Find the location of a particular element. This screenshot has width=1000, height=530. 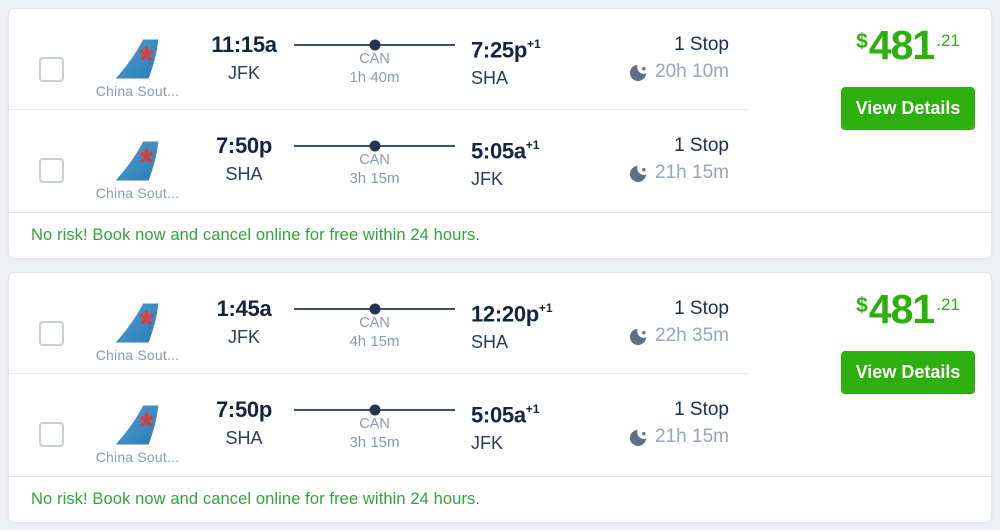

departure-block: 11:15a JFK is located at coordinates (244, 58).